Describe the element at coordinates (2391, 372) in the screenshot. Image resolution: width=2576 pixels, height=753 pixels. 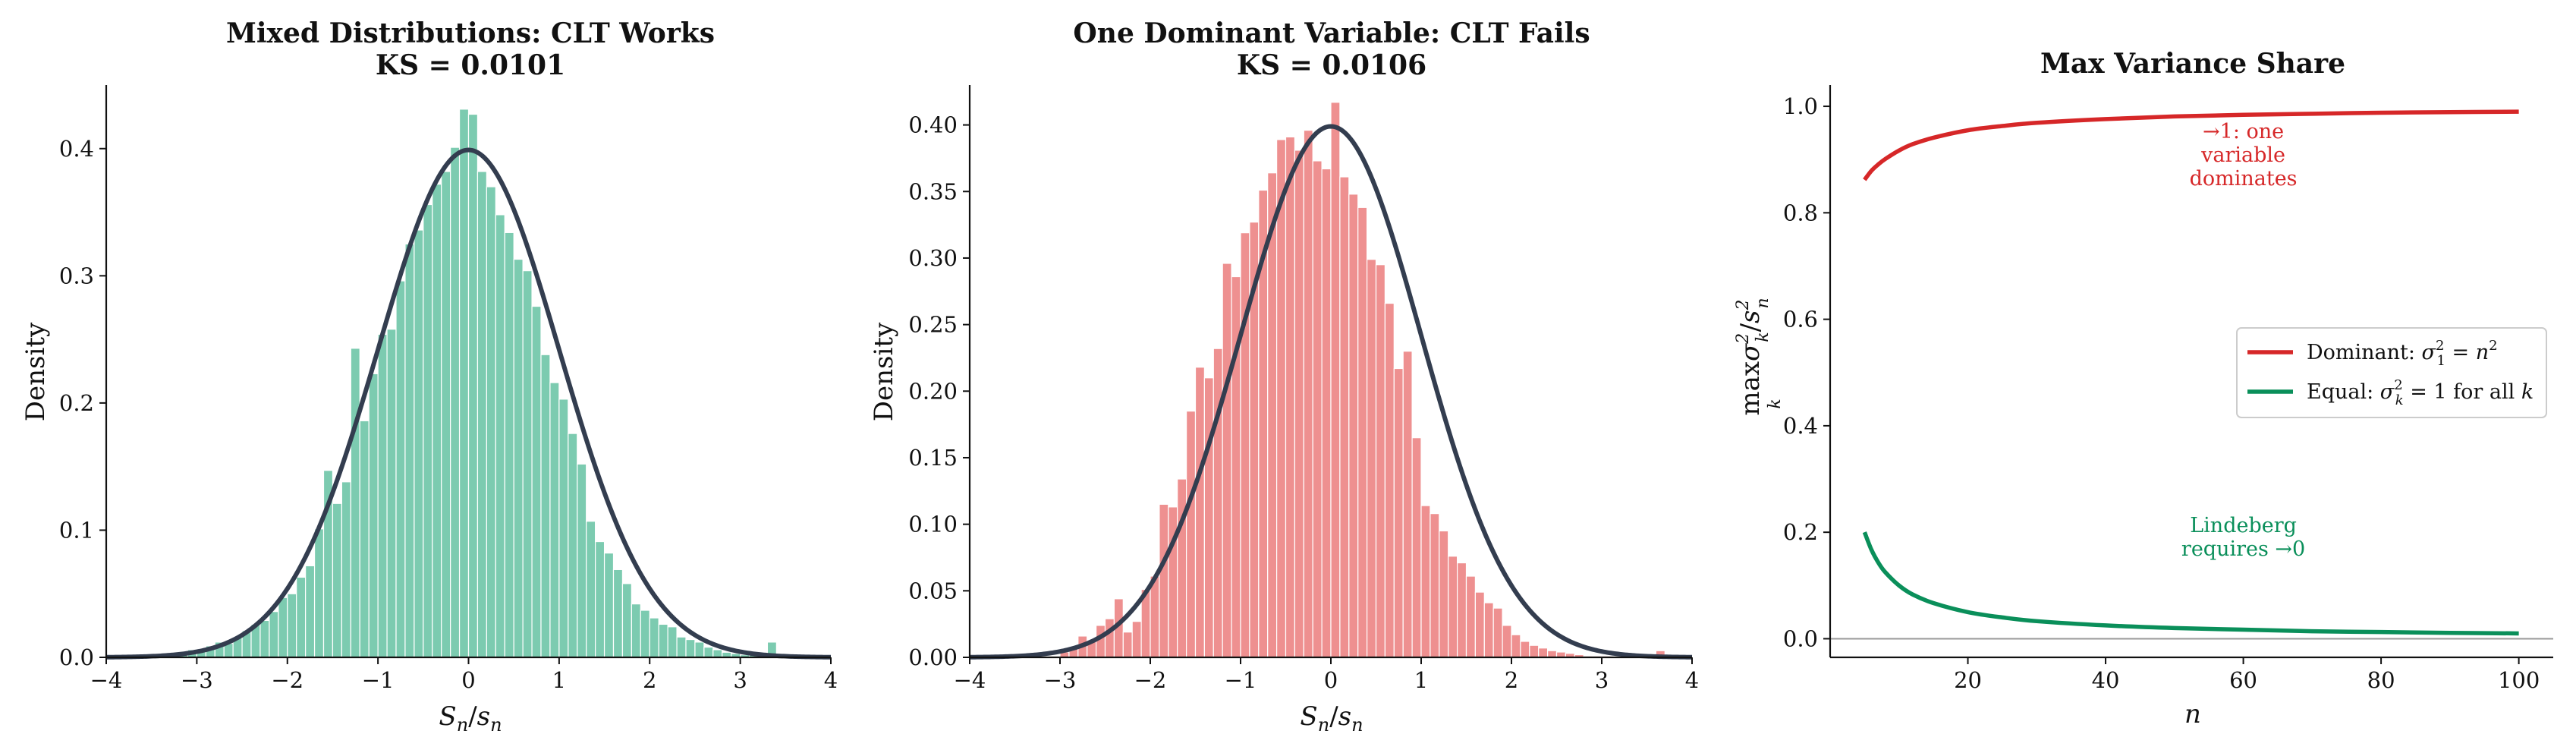
I see `legend-frame` at that location.